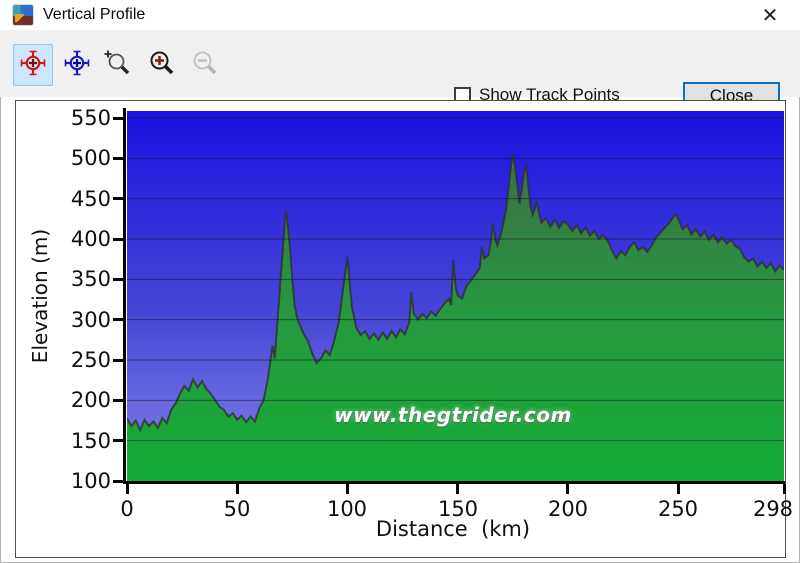 The image size is (800, 563). Describe the element at coordinates (94, 14) in the screenshot. I see `window-title: Vertical Profile` at that location.